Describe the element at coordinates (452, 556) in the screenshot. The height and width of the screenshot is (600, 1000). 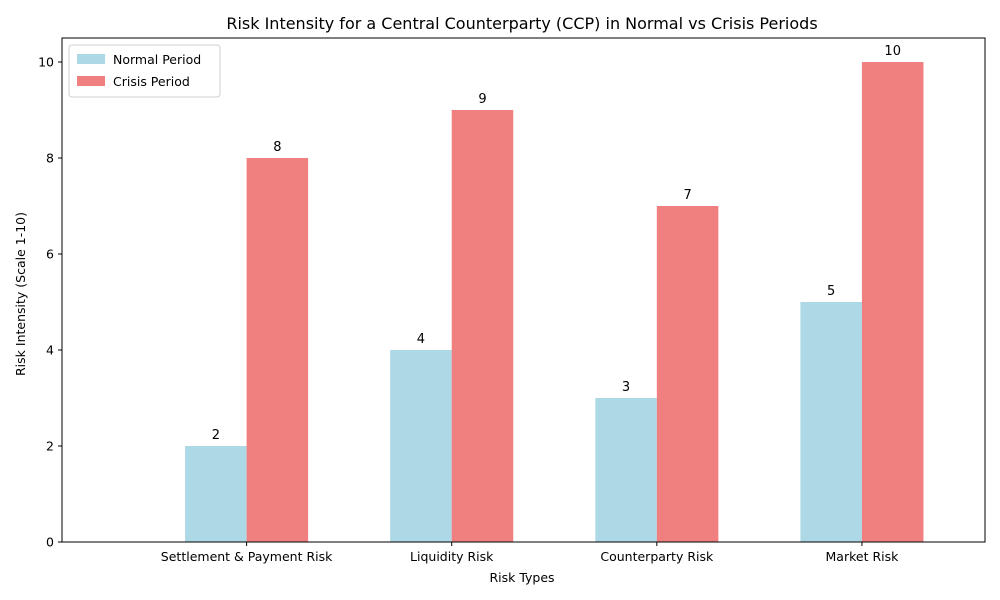
I see `x-tick-label-1: Liquidity Risk` at that location.